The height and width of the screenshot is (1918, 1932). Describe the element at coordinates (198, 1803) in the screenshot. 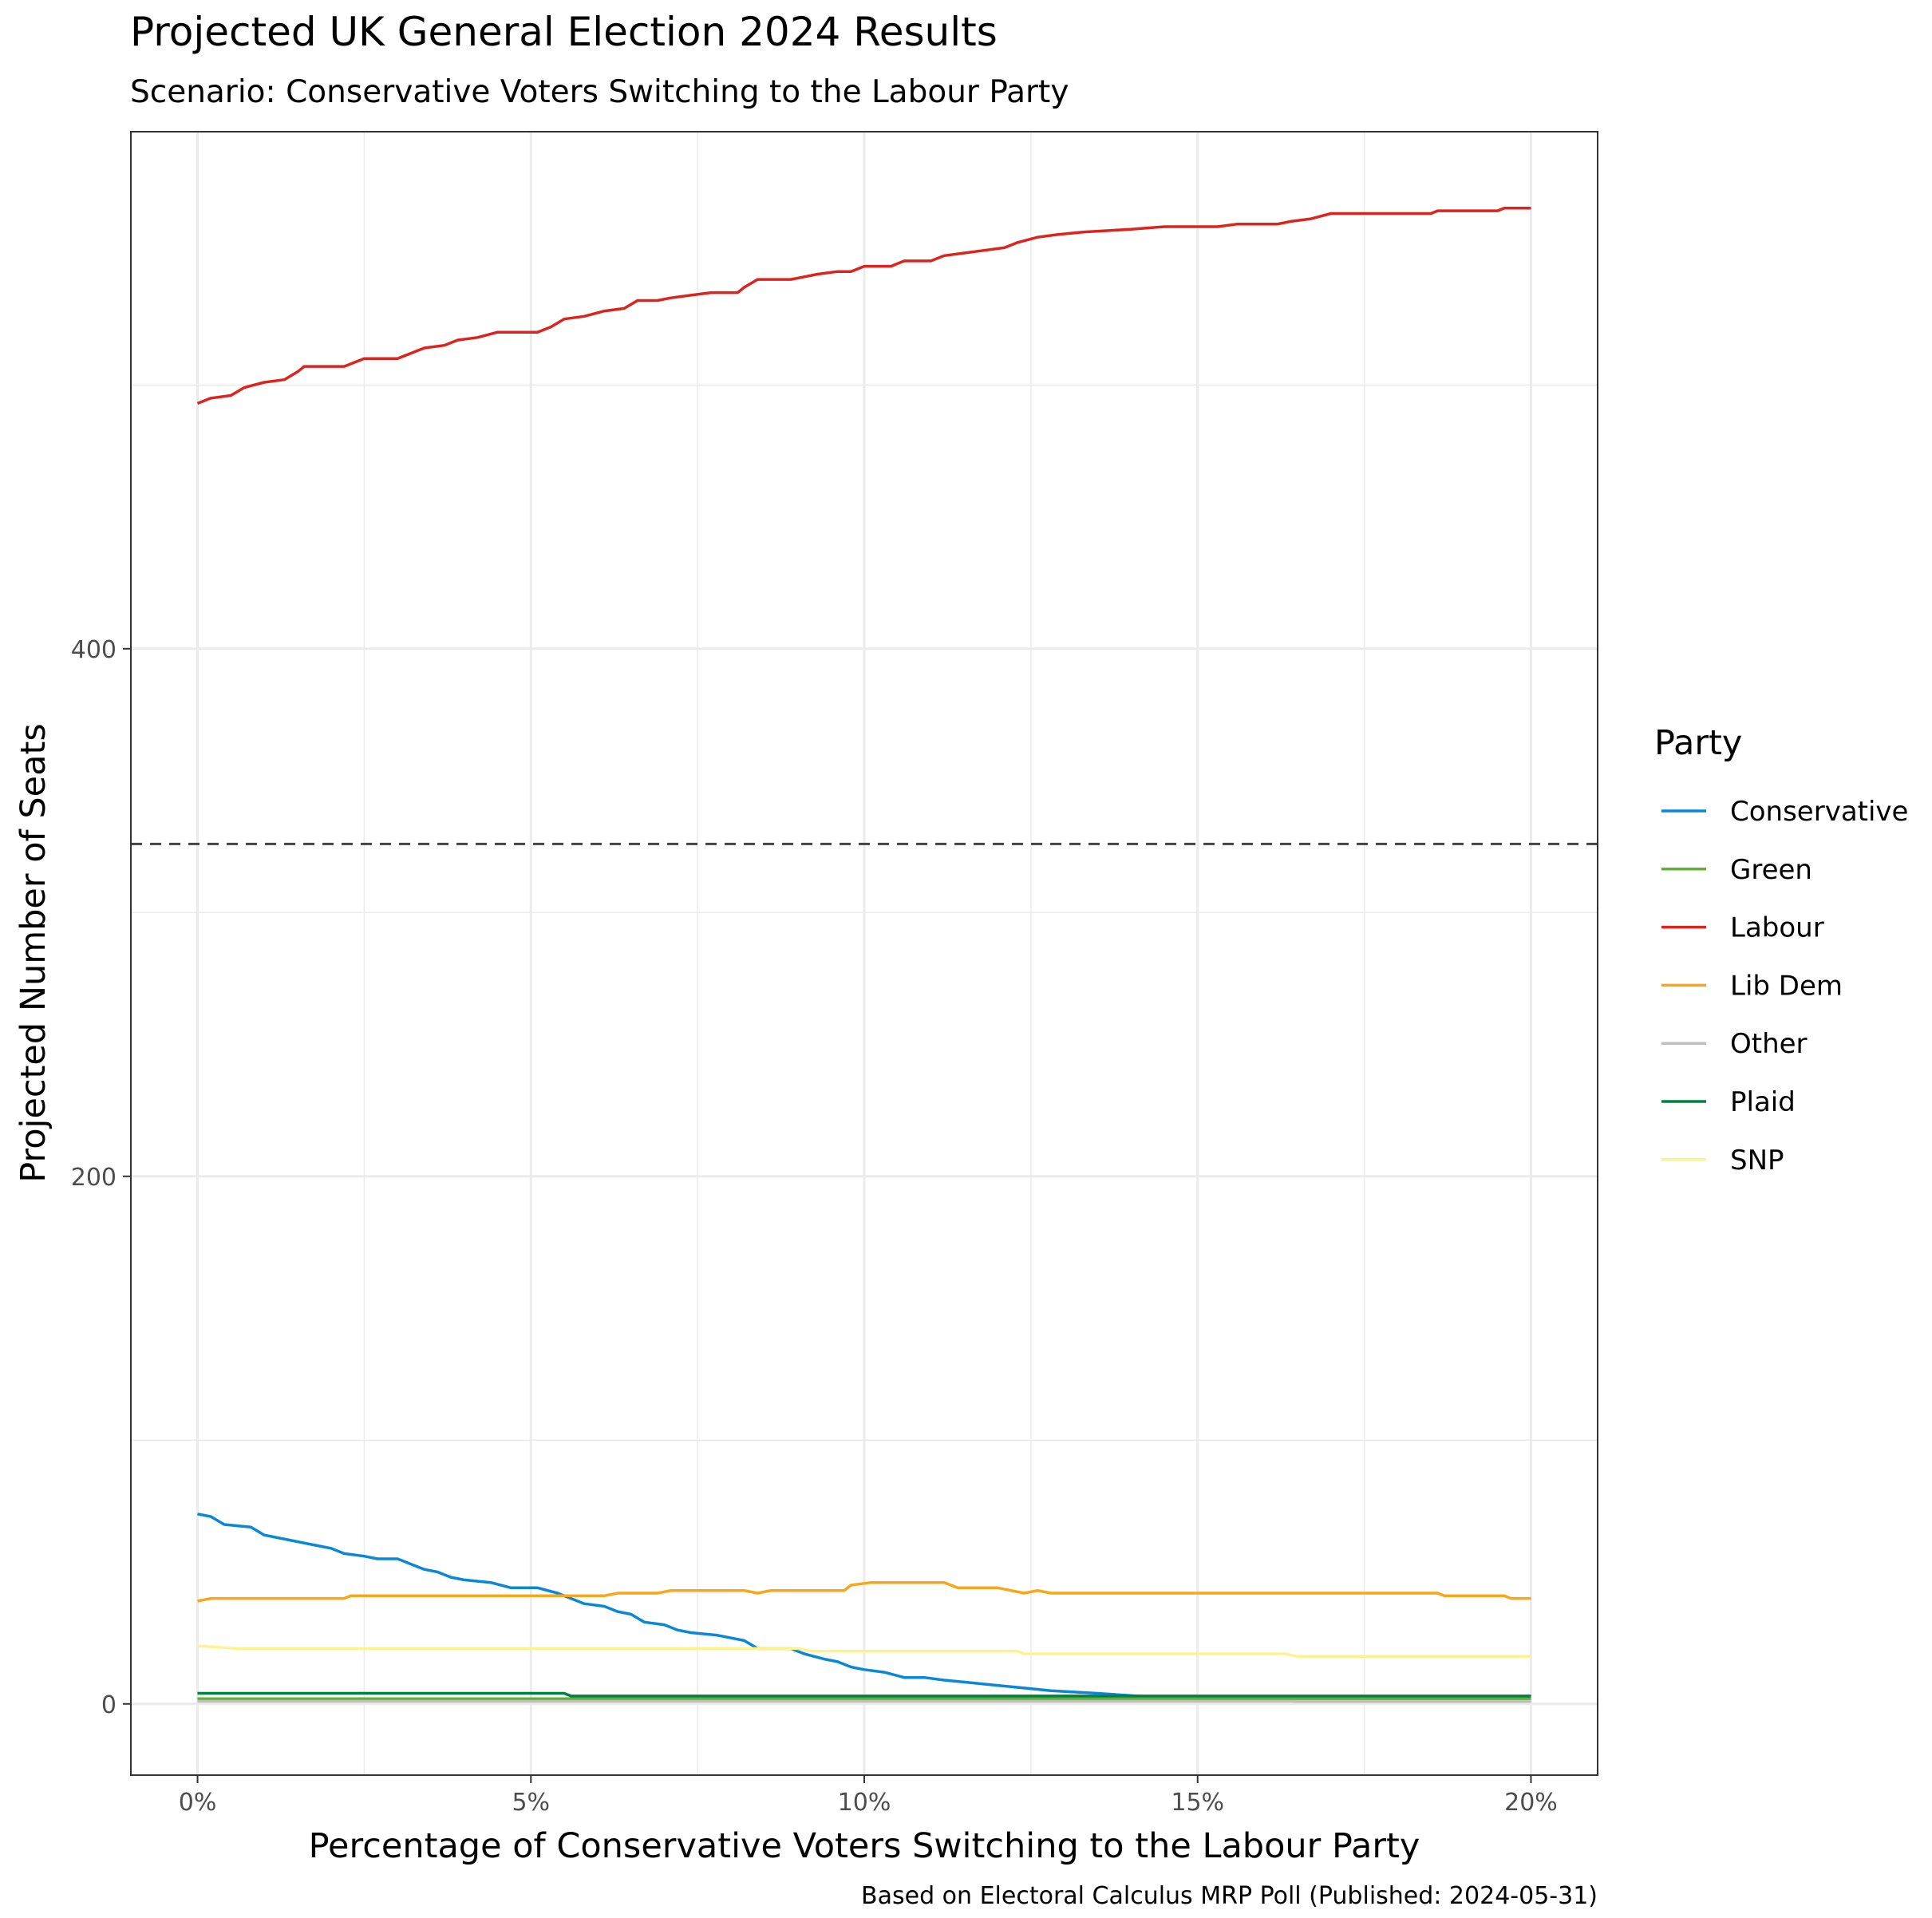

I see `x-tick-label: 0%` at that location.